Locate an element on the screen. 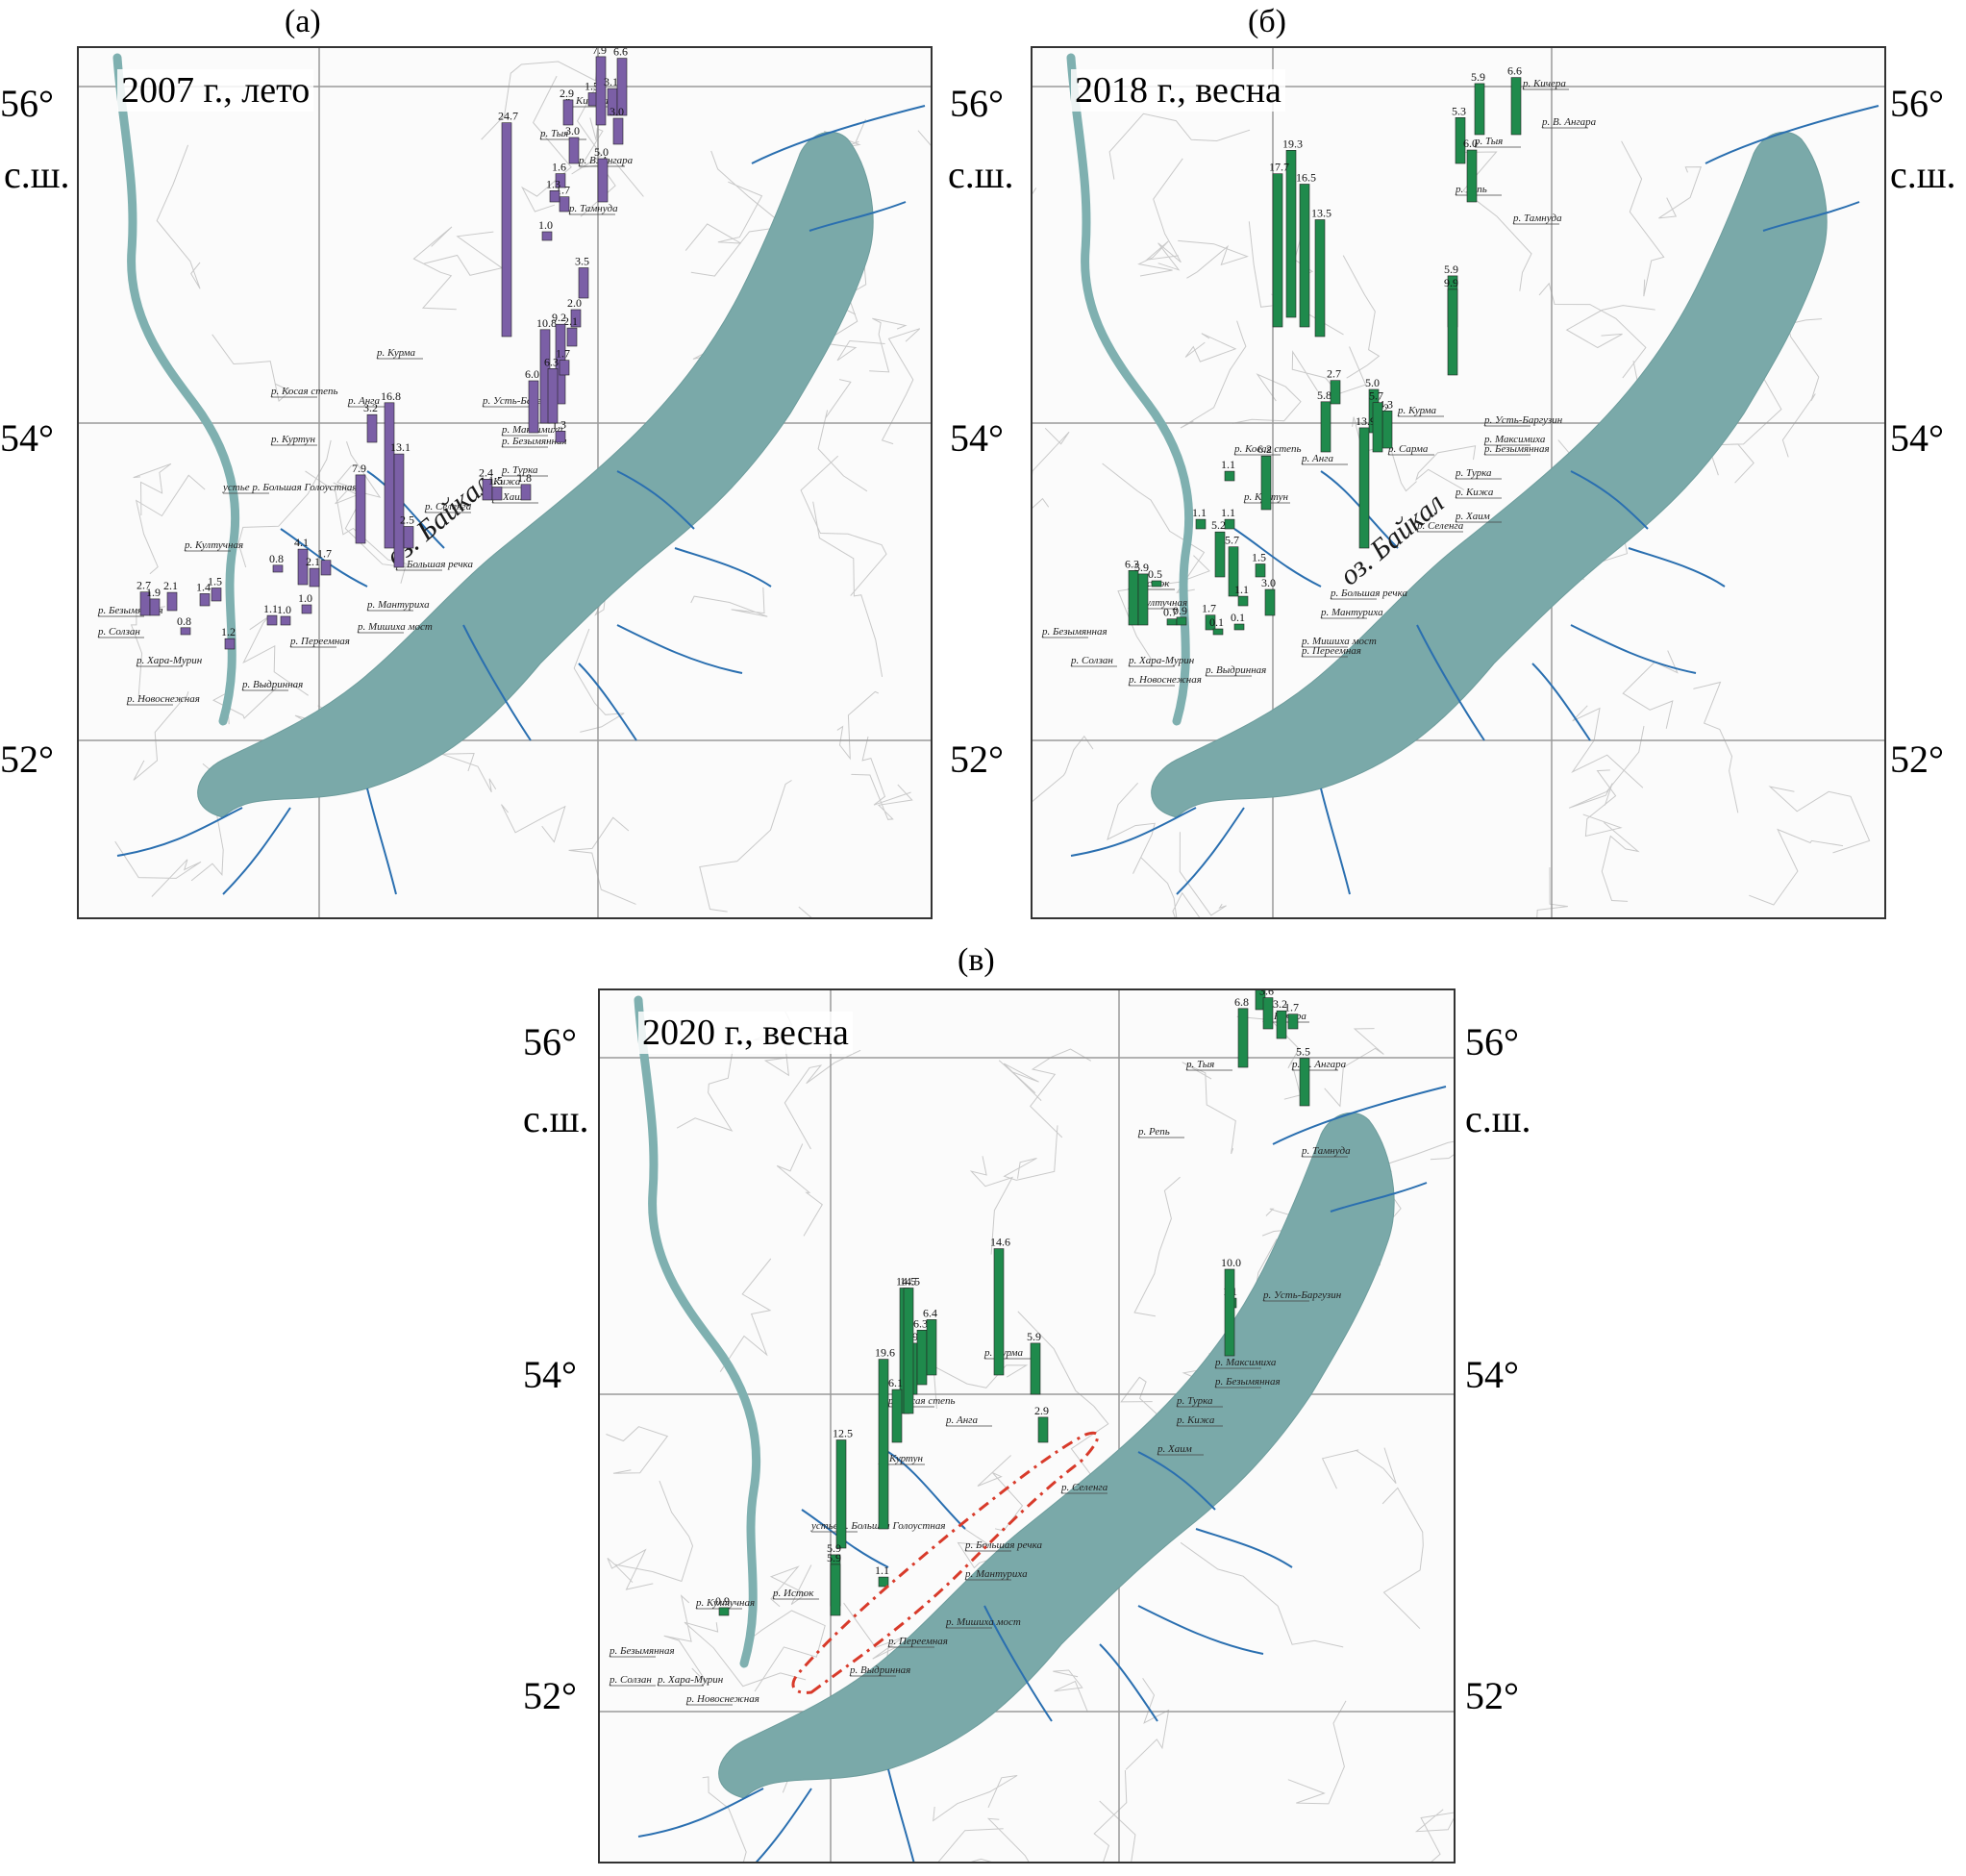 Image resolution: width=1966 pixels, height=1876 pixels. river-label: р. Косая степь is located at coordinates (1267, 449).